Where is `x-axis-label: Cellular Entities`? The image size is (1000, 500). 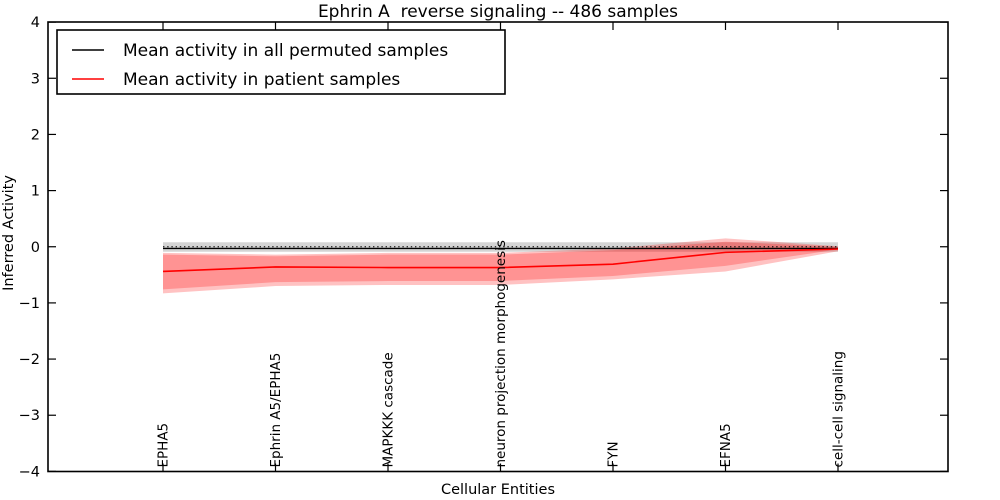
x-axis-label: Cellular Entities is located at coordinates (498, 490).